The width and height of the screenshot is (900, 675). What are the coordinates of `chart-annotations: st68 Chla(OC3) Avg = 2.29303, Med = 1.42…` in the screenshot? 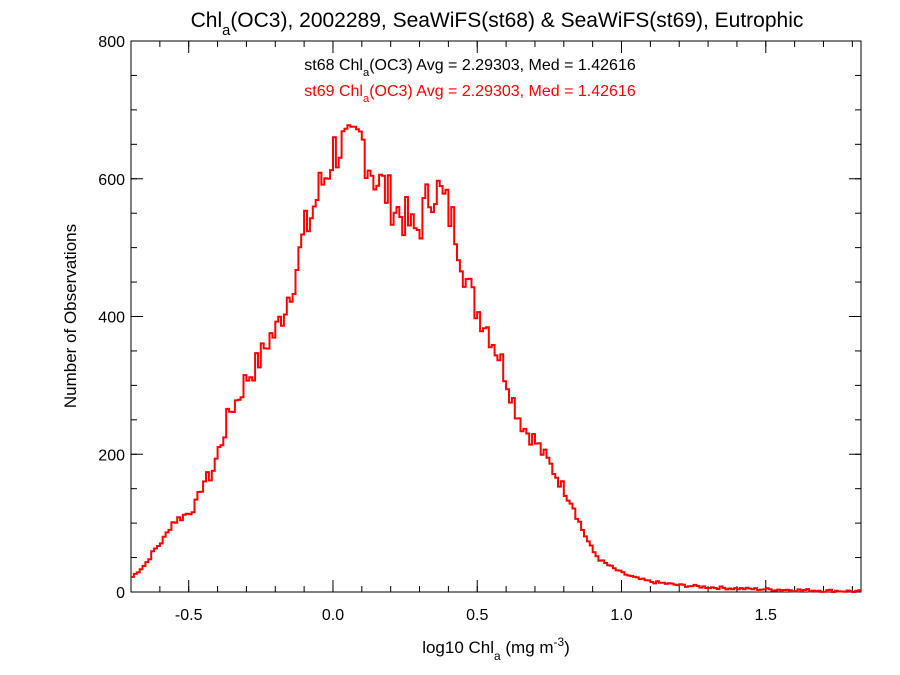 It's located at (470, 81).